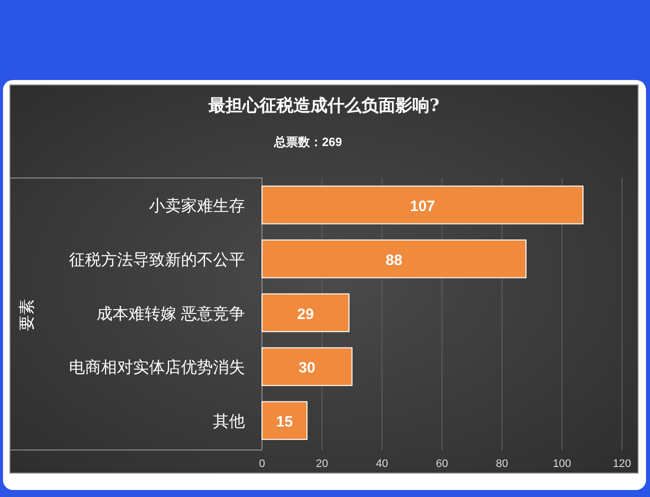 The height and width of the screenshot is (497, 650). Describe the element at coordinates (157, 259) in the screenshot. I see `y-tick-label: 征税方法导致新的不公平` at that location.